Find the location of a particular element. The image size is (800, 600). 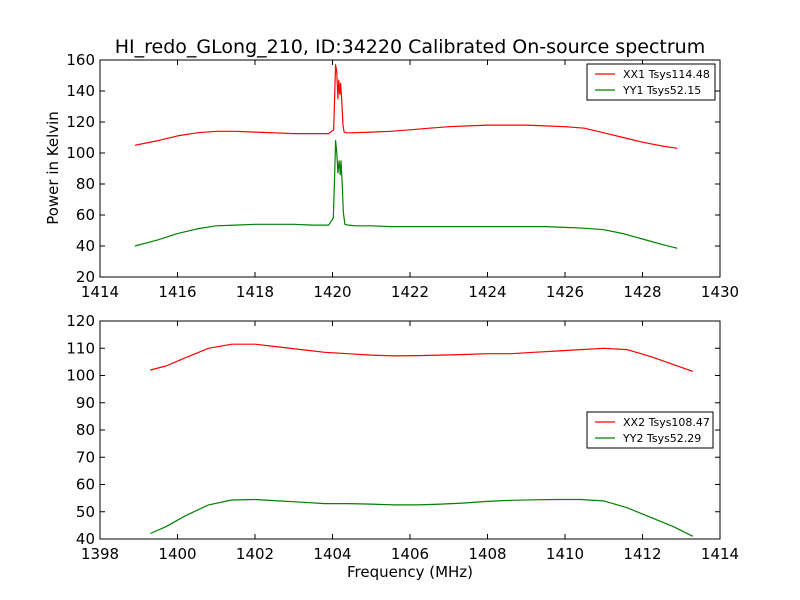

y-axis-label: Power in Kelvin is located at coordinates (53, 168).